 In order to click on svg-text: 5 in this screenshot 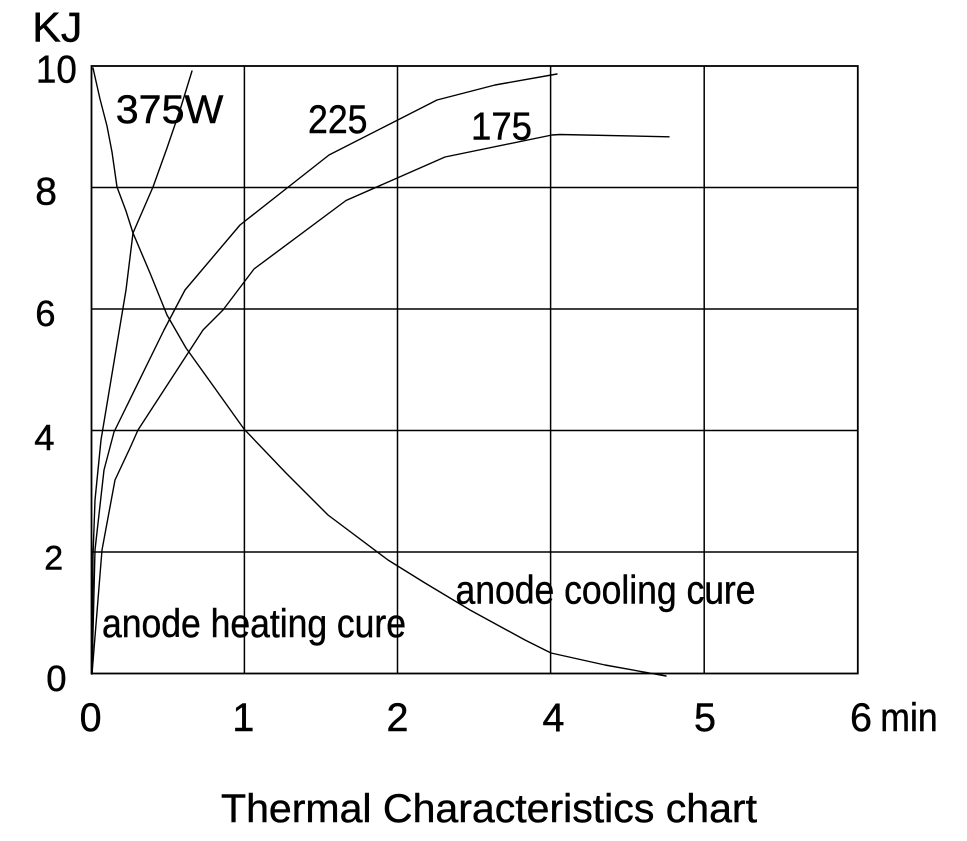, I will do `click(705, 718)`.